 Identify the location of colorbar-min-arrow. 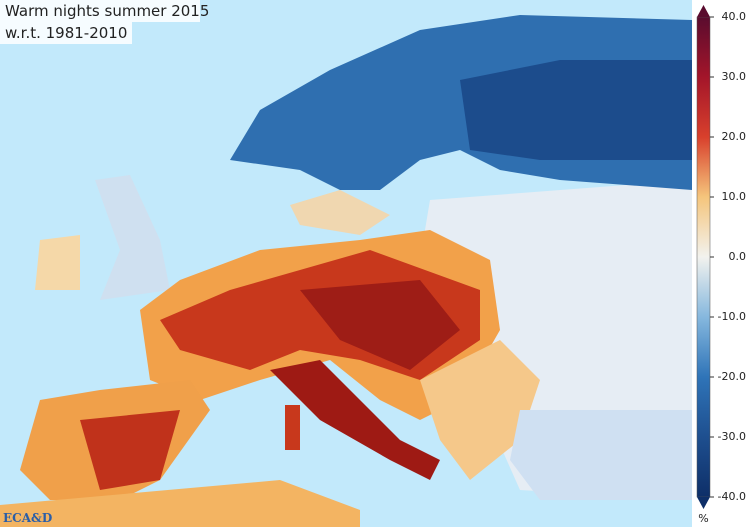
(703, 503).